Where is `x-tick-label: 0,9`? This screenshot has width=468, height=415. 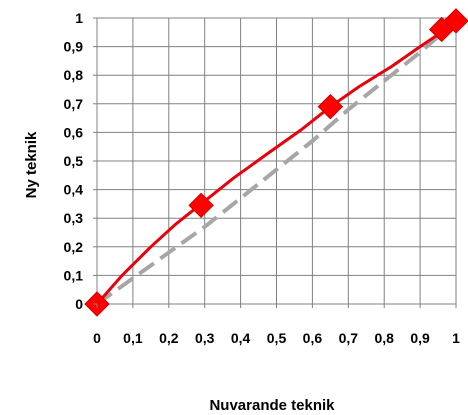 x-tick-label: 0,9 is located at coordinates (420, 338).